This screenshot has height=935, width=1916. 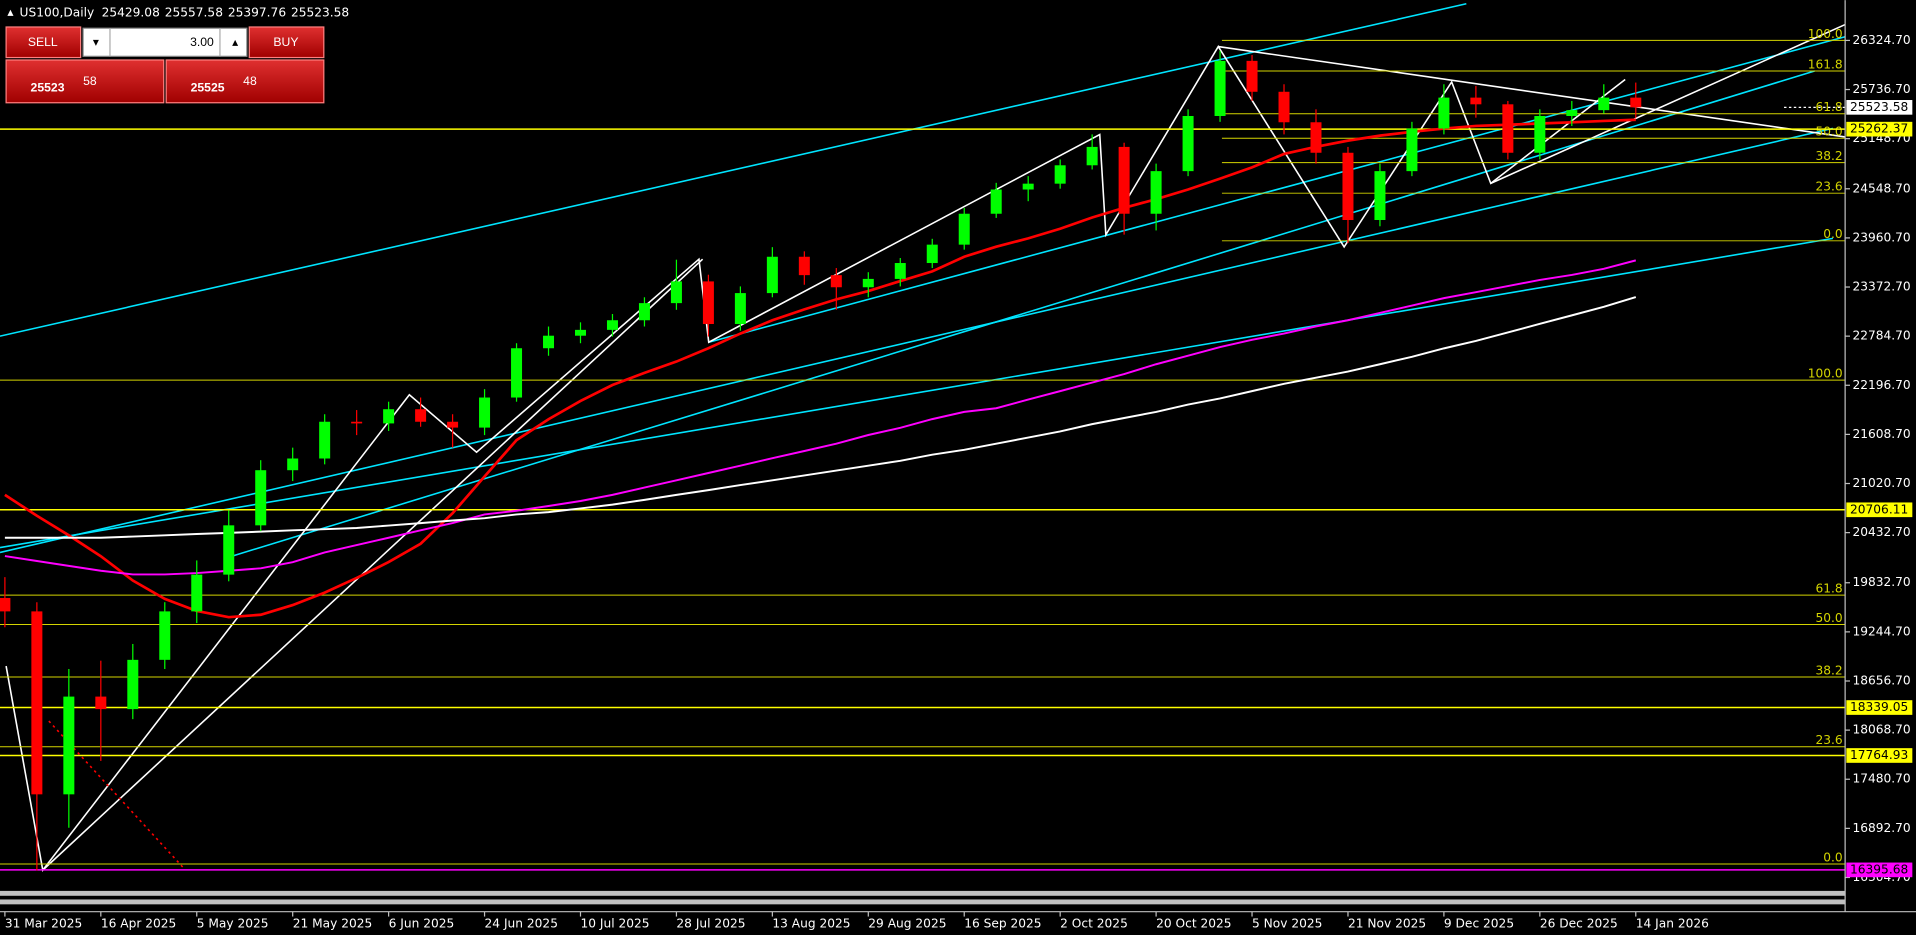 I want to click on x-tick-label: 10 Jul 2025, so click(x=614, y=923).